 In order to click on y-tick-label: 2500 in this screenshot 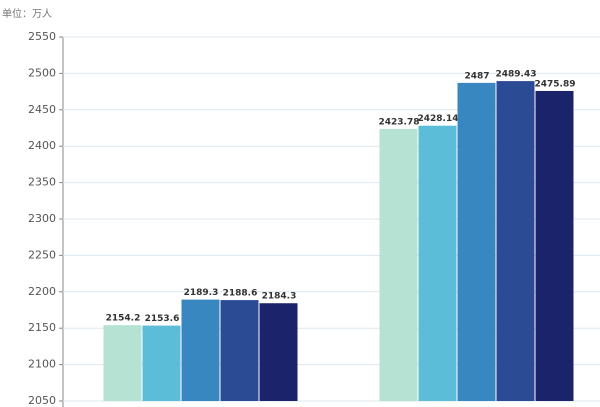, I will do `click(42, 72)`.